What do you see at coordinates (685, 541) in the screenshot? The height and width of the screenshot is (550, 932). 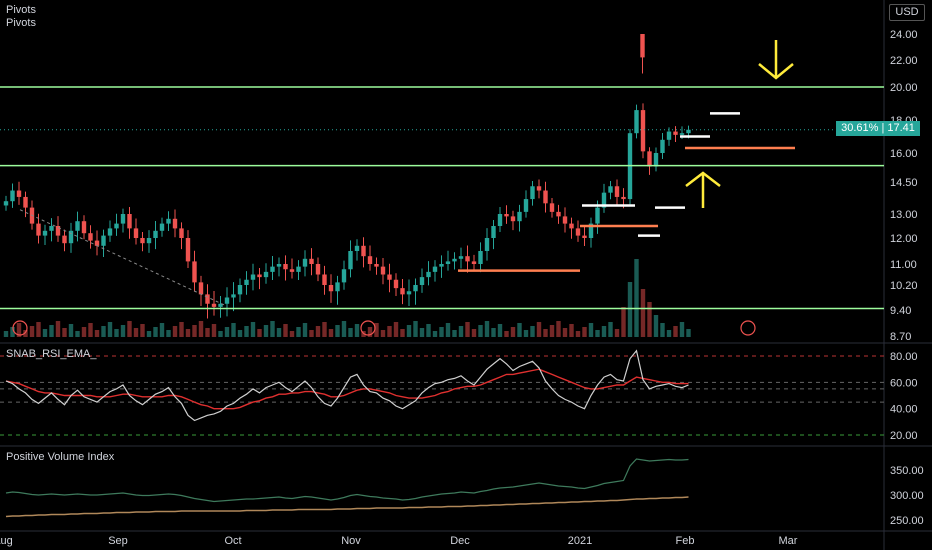 I see `time-axis-tick: Feb` at bounding box center [685, 541].